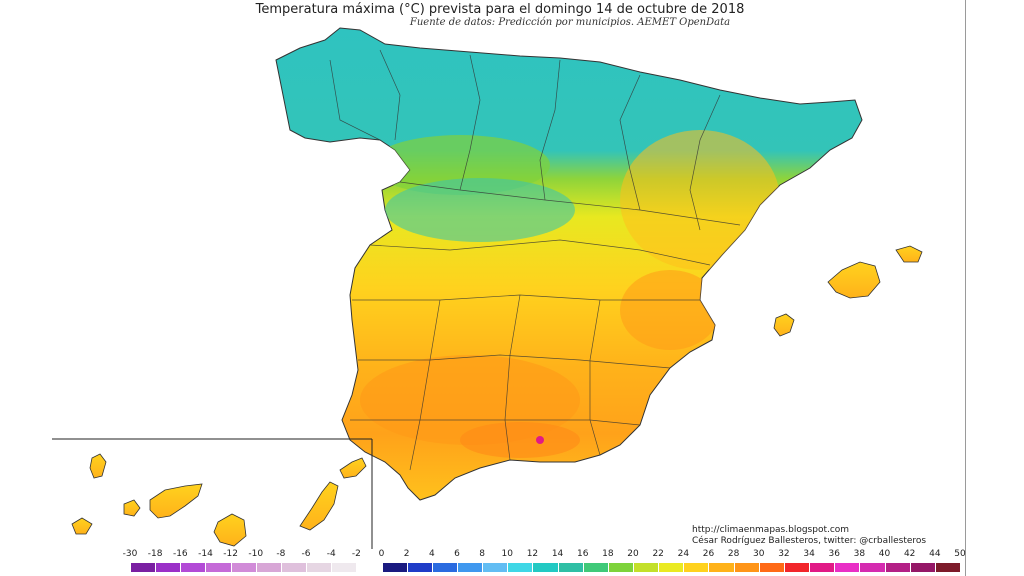  I want to click on legend-tick-label: 24, so click(683, 554).